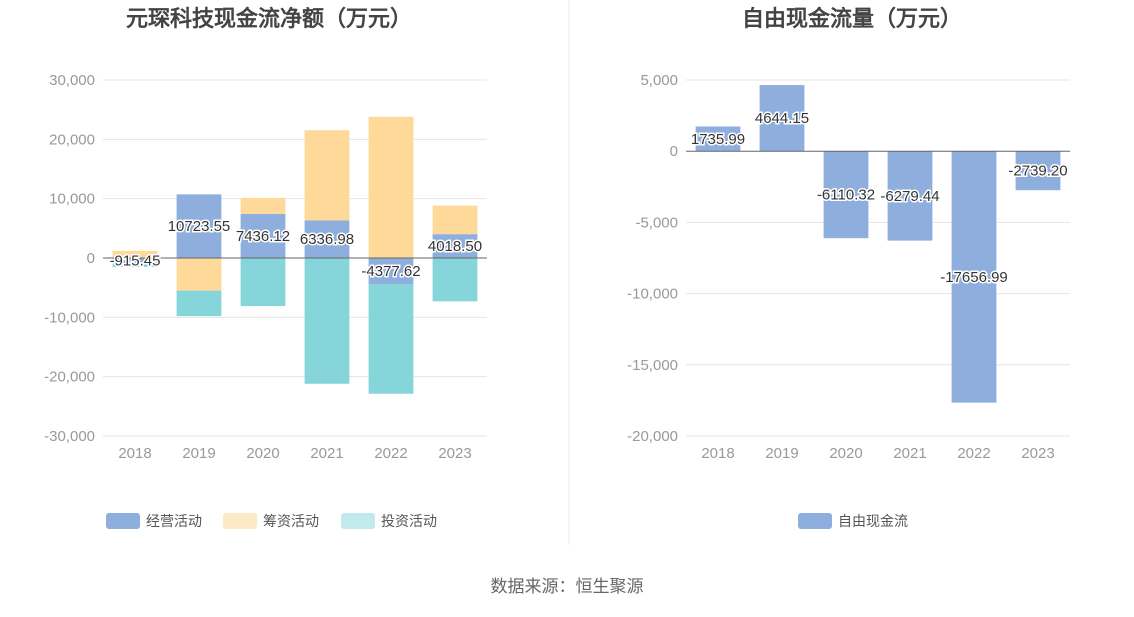 This screenshot has height=617, width=1134. What do you see at coordinates (123, 521) in the screenshot?
I see `legend-swatch-operating` at bounding box center [123, 521].